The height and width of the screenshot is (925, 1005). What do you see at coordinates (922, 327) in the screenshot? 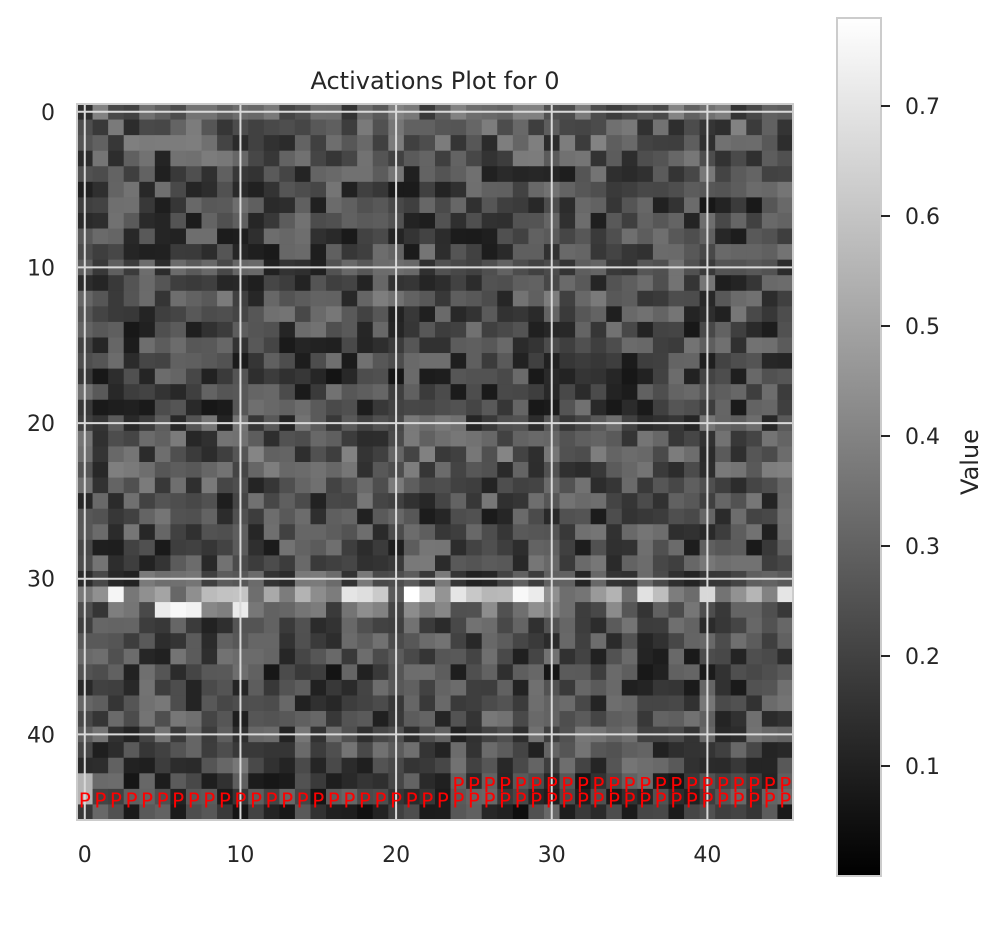
I see `colorbar-tick-label: 0.5` at bounding box center [922, 327].